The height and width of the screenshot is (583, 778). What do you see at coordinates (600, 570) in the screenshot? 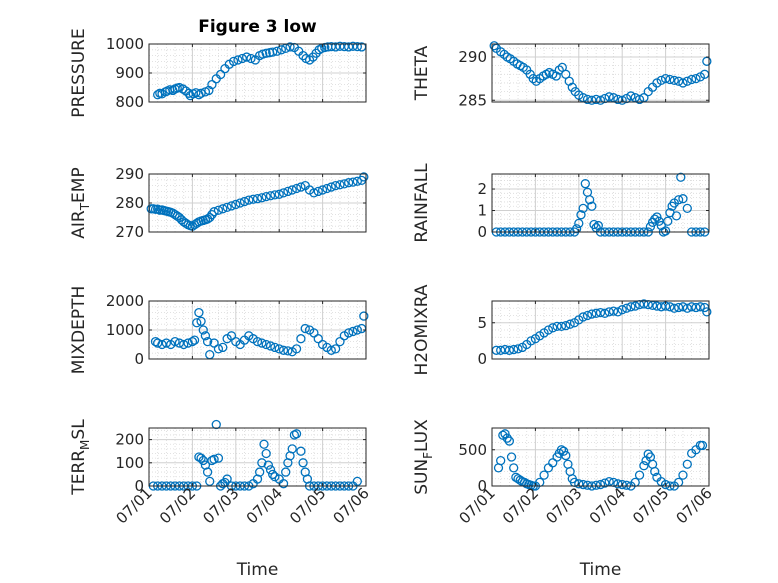
I see `x-axis-label: Time` at bounding box center [600, 570].